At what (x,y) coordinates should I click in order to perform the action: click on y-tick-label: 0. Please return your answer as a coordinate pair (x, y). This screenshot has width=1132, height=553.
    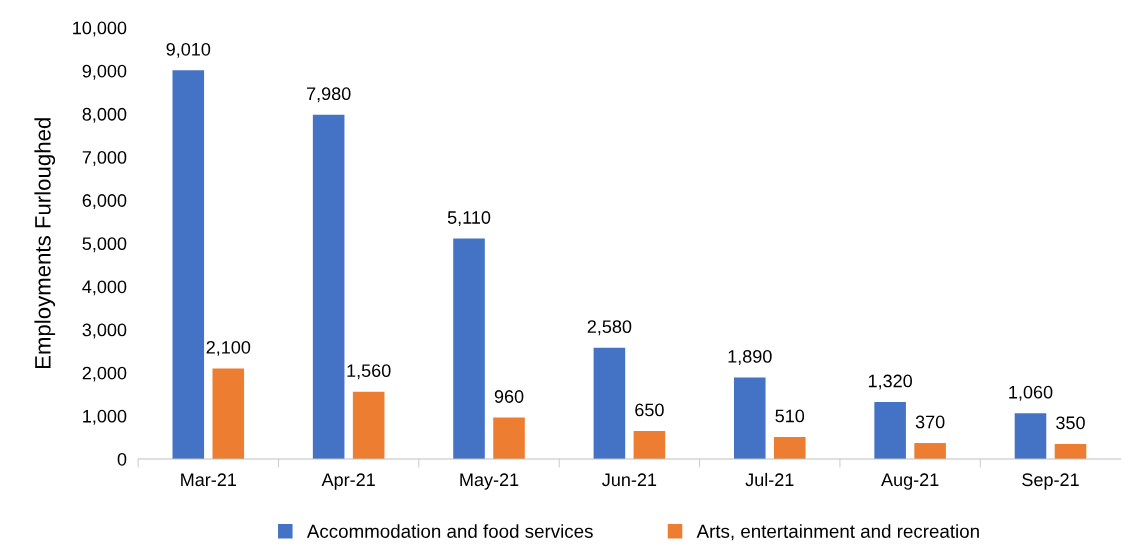
    Looking at the image, I should click on (122, 459).